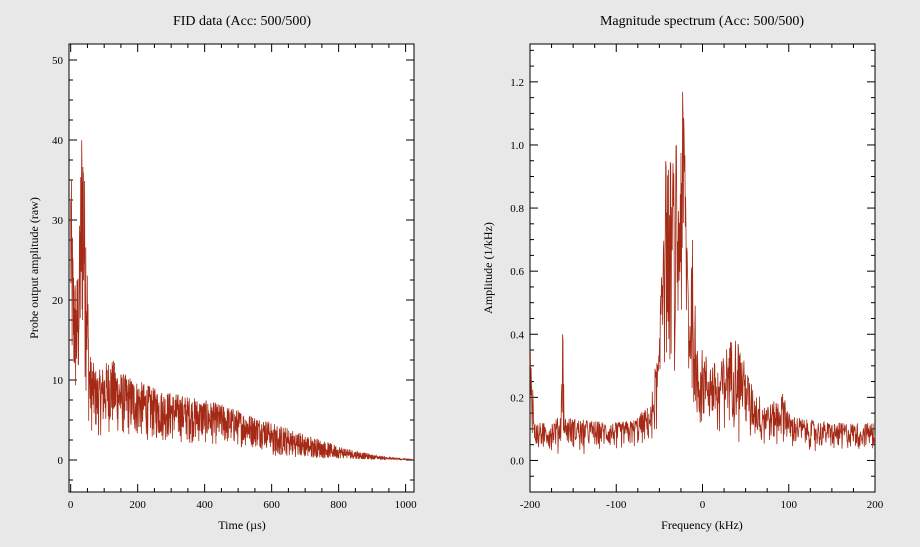  What do you see at coordinates (58, 141) in the screenshot?
I see `fid-ytick-label: 40` at bounding box center [58, 141].